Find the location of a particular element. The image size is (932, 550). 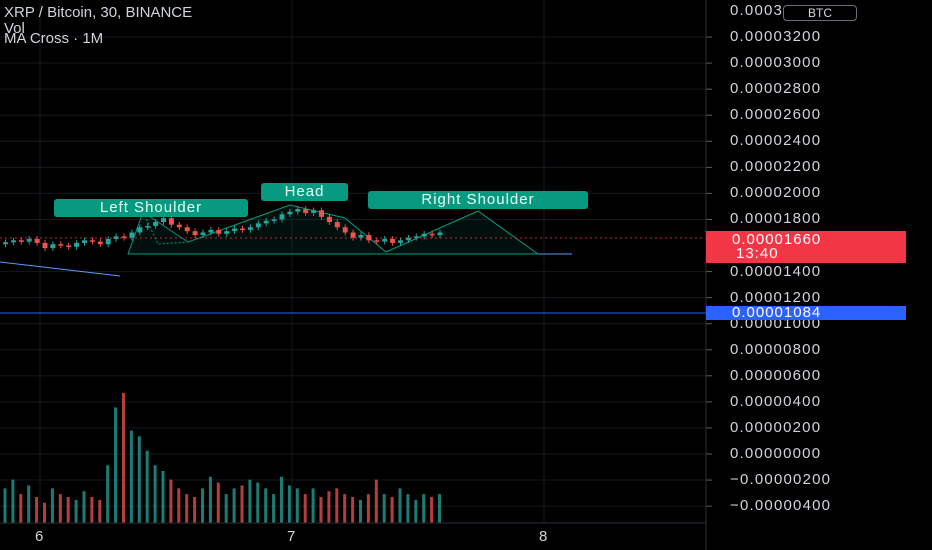

symbol-title: XRP / Bitcoin, 30, BINANCE is located at coordinates (98, 12).